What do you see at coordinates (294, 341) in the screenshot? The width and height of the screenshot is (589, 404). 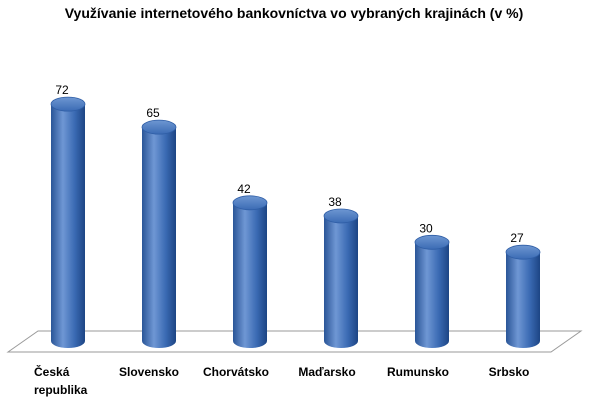 I see `chart-floor` at bounding box center [294, 341].